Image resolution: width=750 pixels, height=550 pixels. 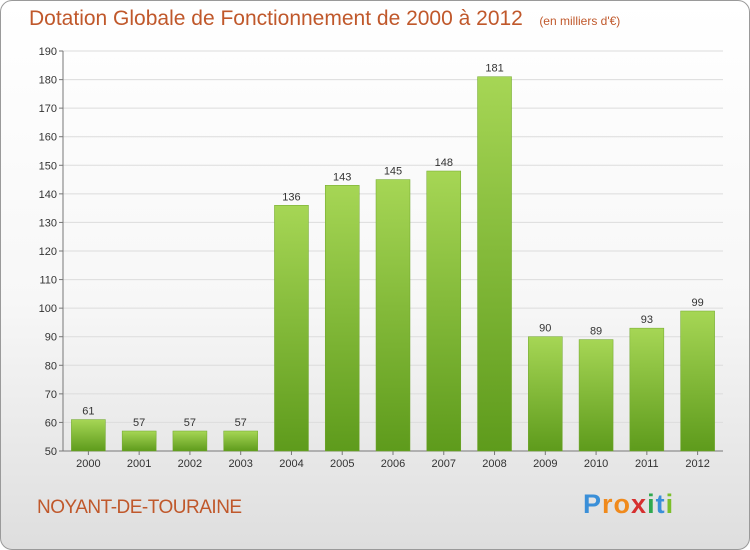 I want to click on bar-value-label: 90, so click(x=545, y=329).